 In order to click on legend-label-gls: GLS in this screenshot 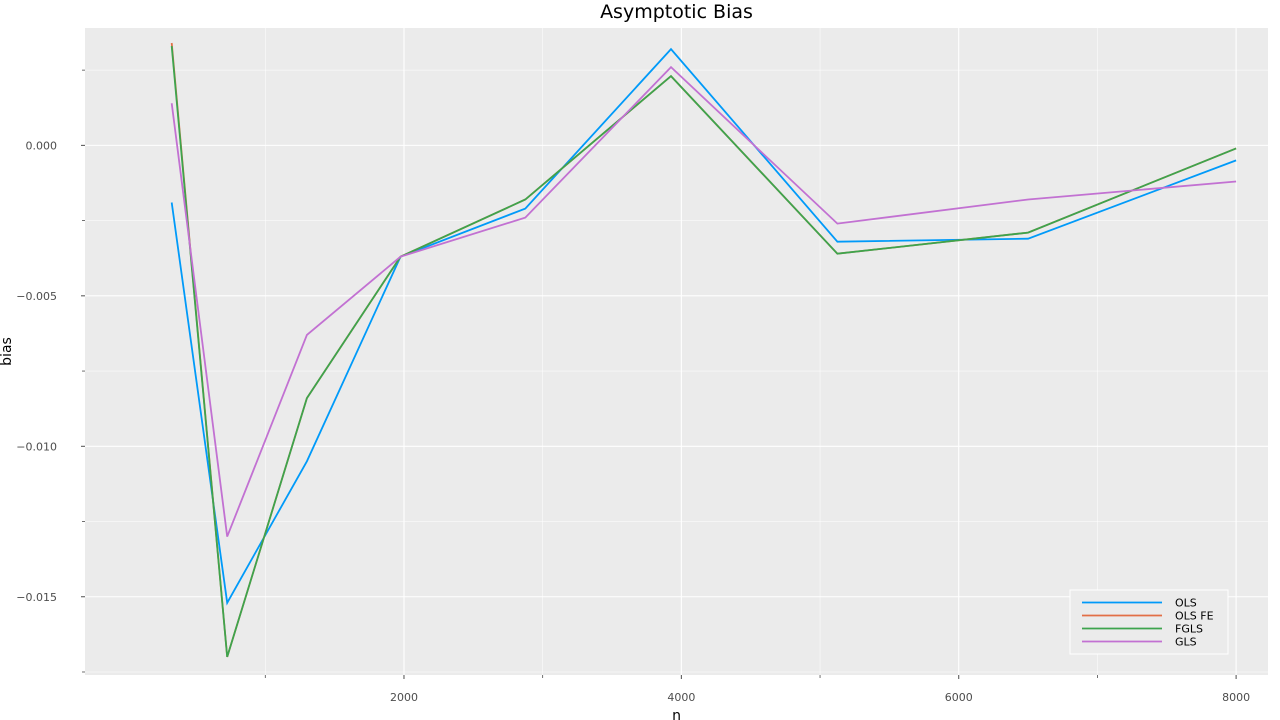, I will do `click(1186, 642)`.